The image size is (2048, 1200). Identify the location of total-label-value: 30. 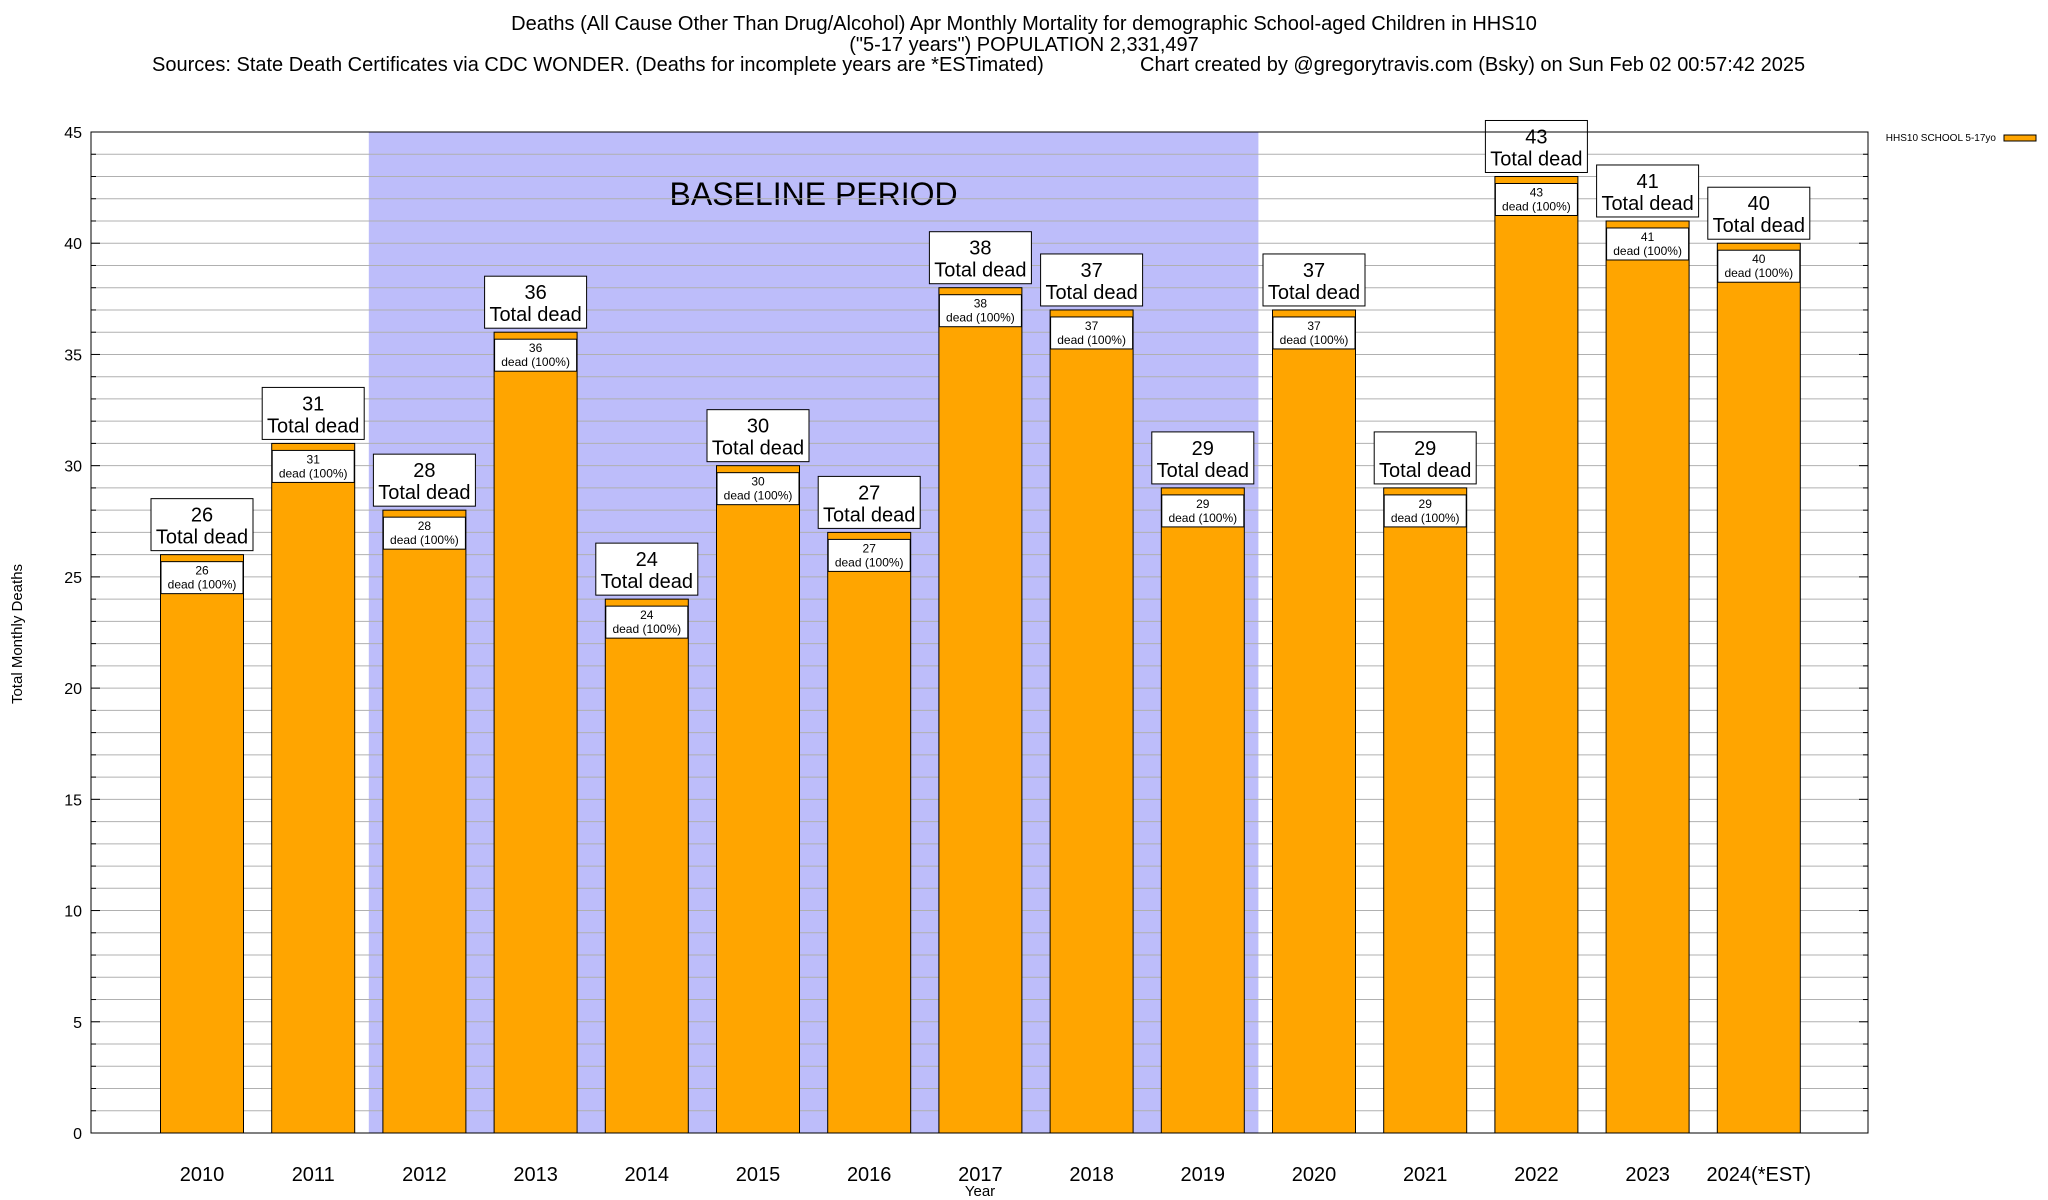
(758, 427).